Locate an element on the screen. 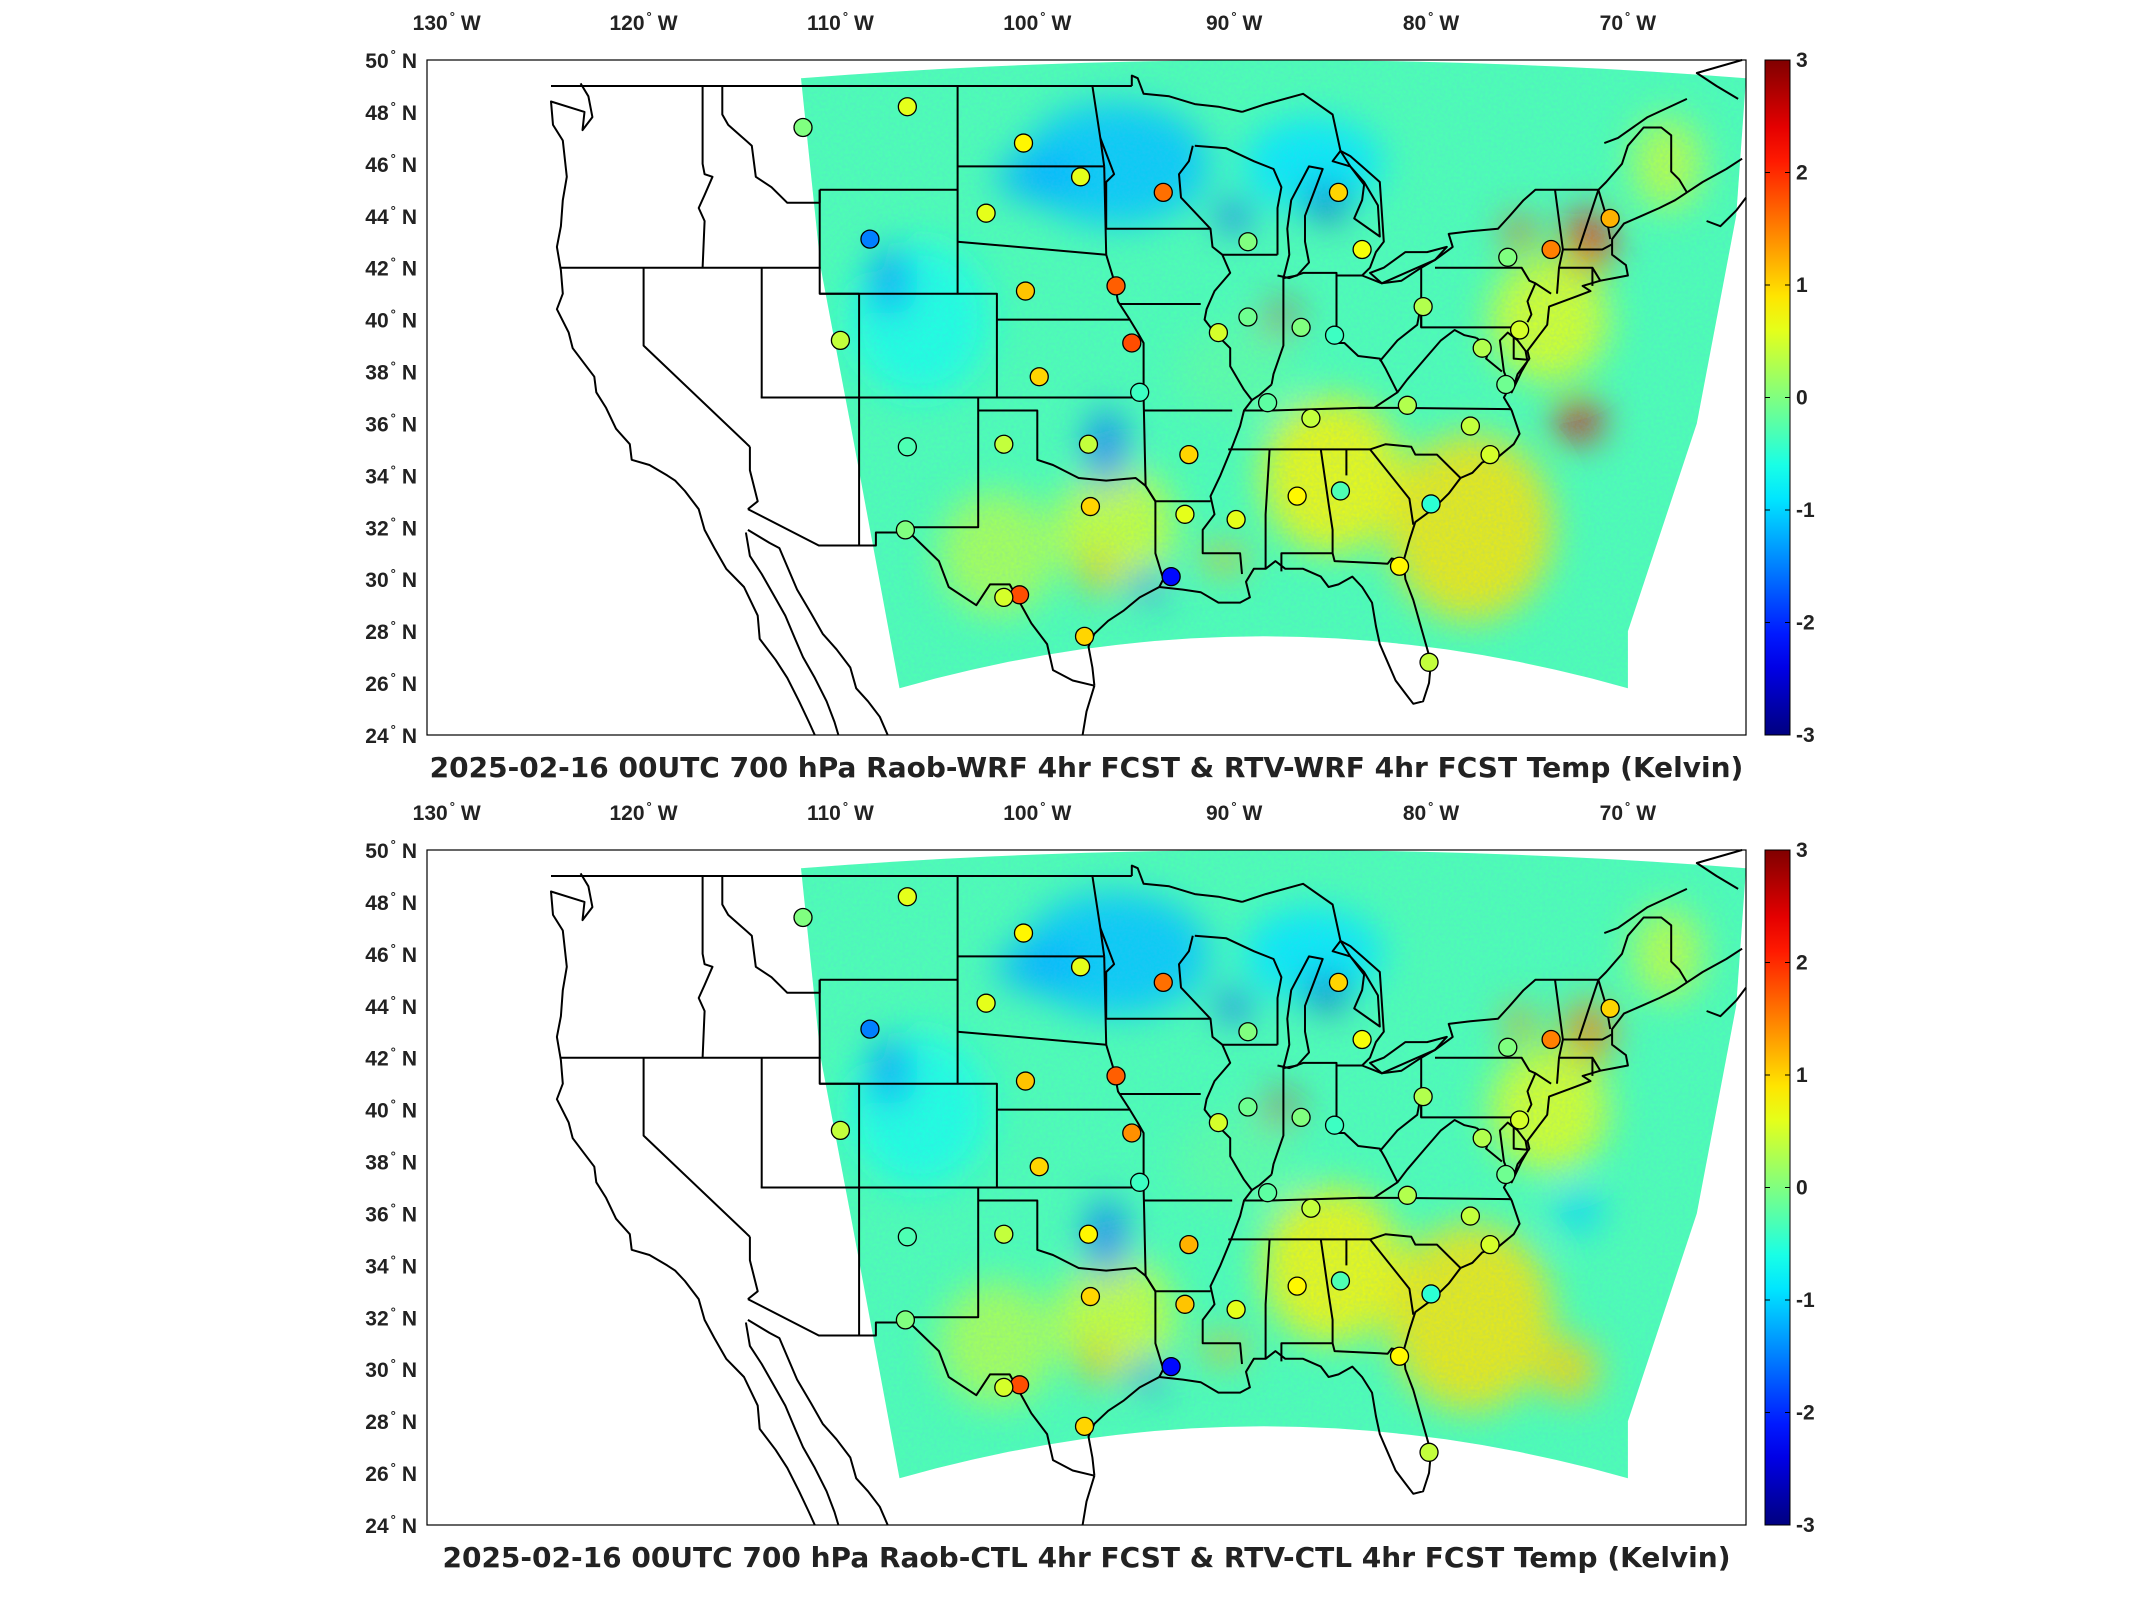 The width and height of the screenshot is (2133, 1600). lat-tick-label: 28 ° N is located at coordinates (391, 631).